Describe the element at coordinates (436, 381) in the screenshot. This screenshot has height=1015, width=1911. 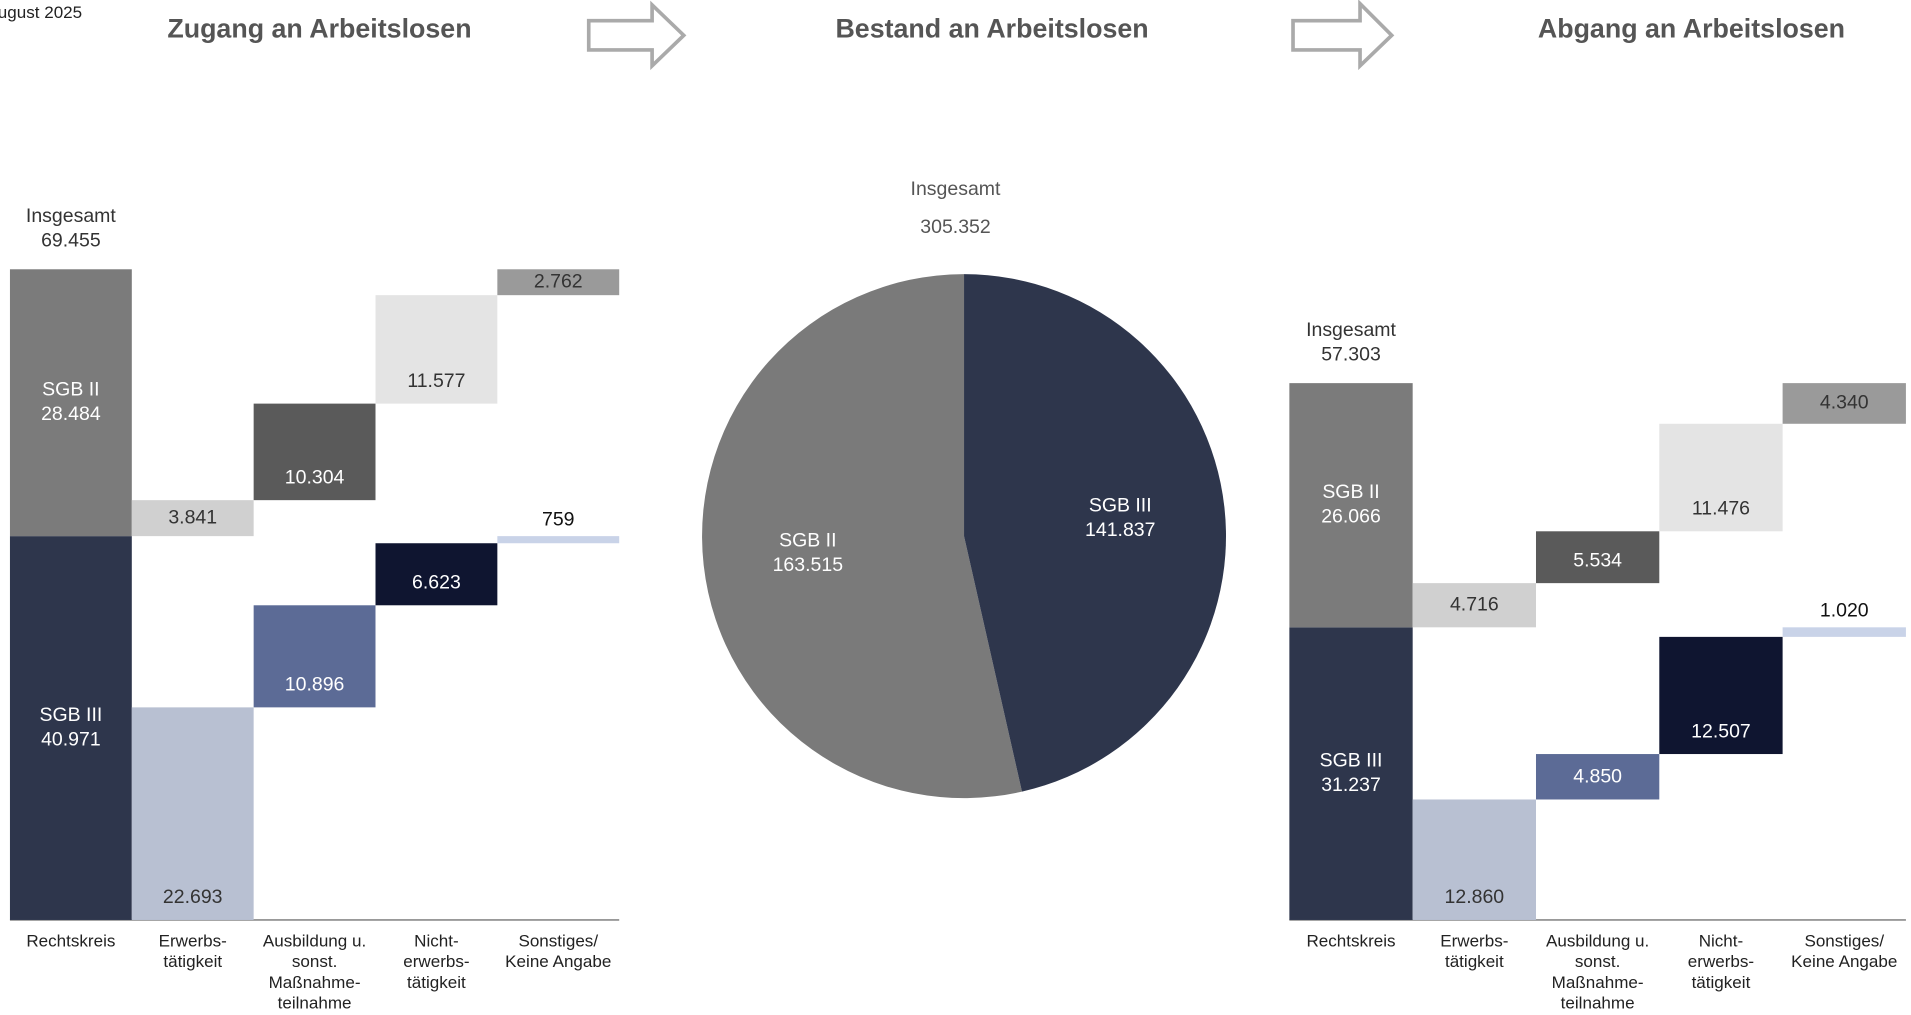
I see `data-label: 11.577` at that location.